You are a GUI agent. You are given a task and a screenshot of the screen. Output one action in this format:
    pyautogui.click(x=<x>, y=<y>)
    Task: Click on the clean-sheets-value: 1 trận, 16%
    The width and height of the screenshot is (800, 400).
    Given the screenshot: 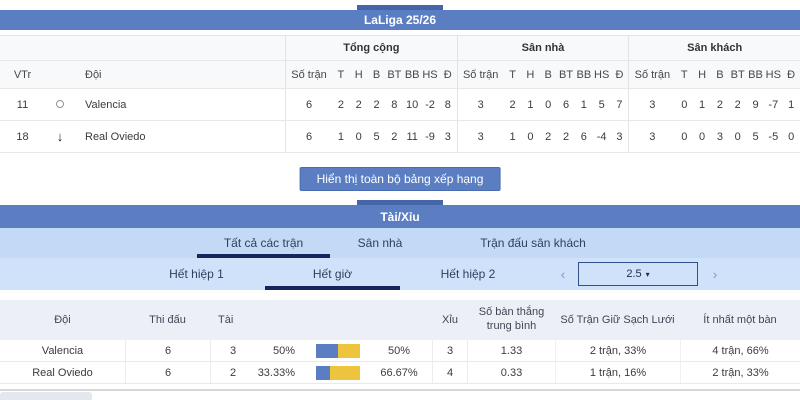 What is the action you would take?
    pyautogui.click(x=617, y=372)
    